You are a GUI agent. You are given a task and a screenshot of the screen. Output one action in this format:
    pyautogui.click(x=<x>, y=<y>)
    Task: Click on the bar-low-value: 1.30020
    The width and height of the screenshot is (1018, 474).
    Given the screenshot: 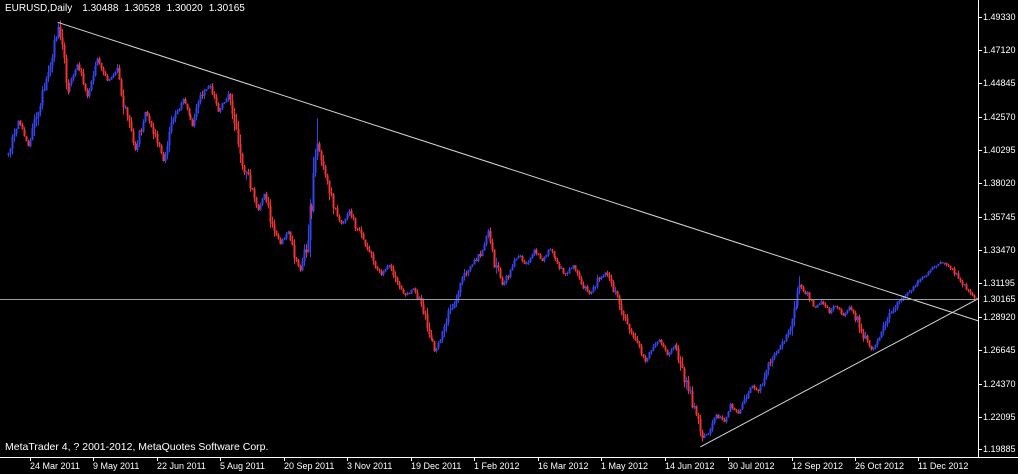 What is the action you would take?
    pyautogui.click(x=184, y=8)
    